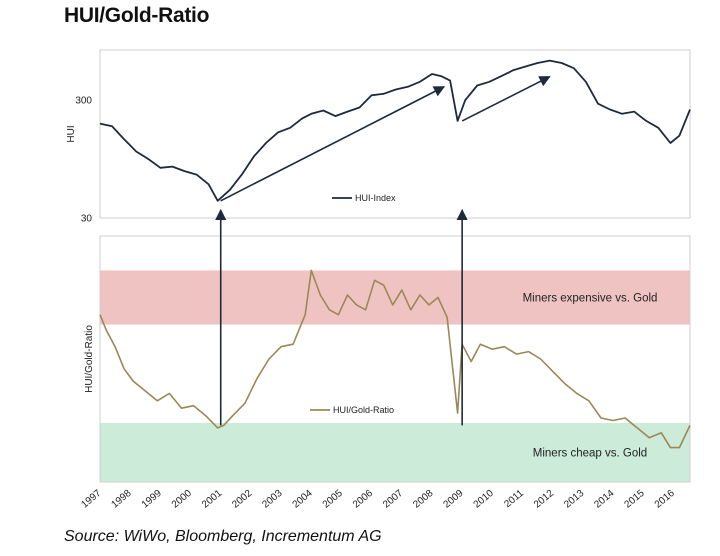 The width and height of the screenshot is (720, 556). What do you see at coordinates (453, 499) in the screenshot?
I see `x-tick-label: 2009` at bounding box center [453, 499].